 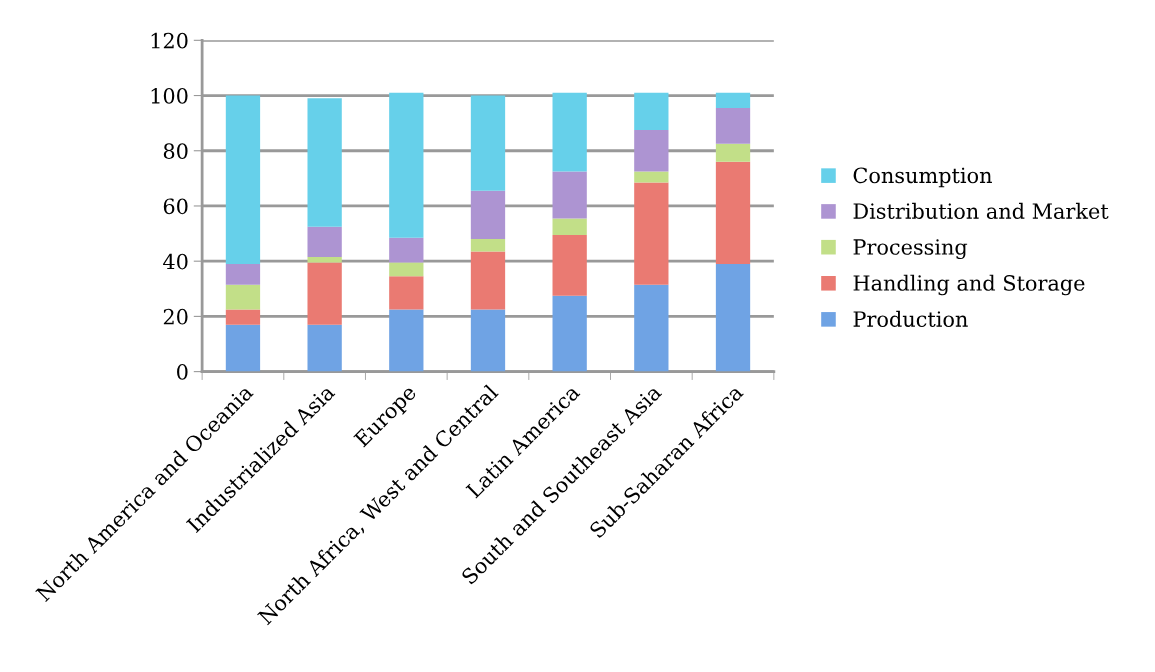 I want to click on legend-label: Consumption, so click(x=922, y=177).